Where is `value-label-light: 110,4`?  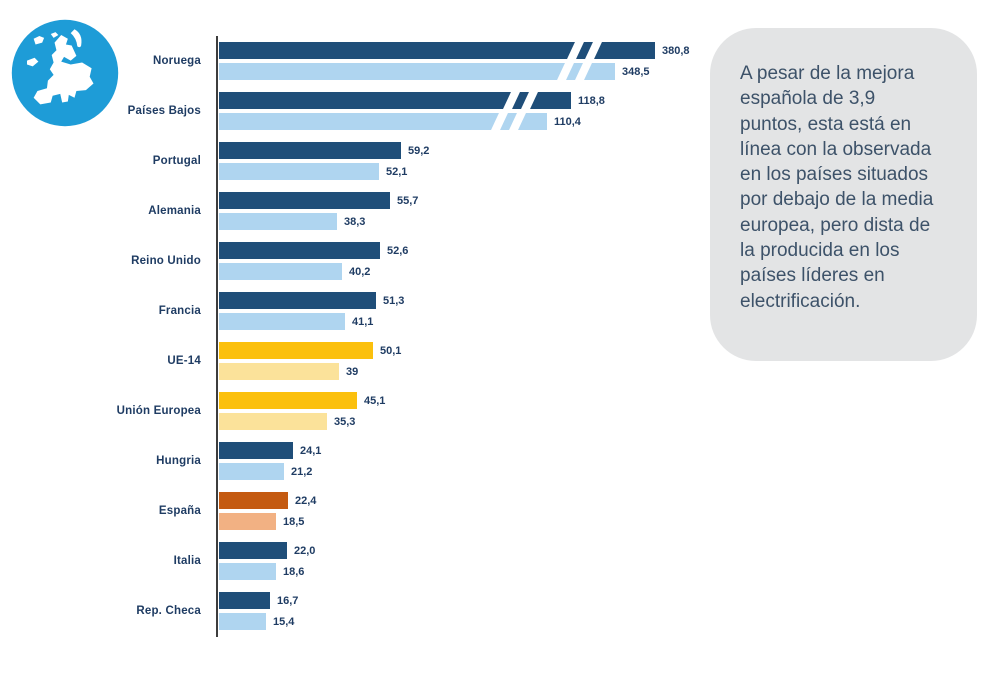 value-label-light: 110,4 is located at coordinates (567, 121).